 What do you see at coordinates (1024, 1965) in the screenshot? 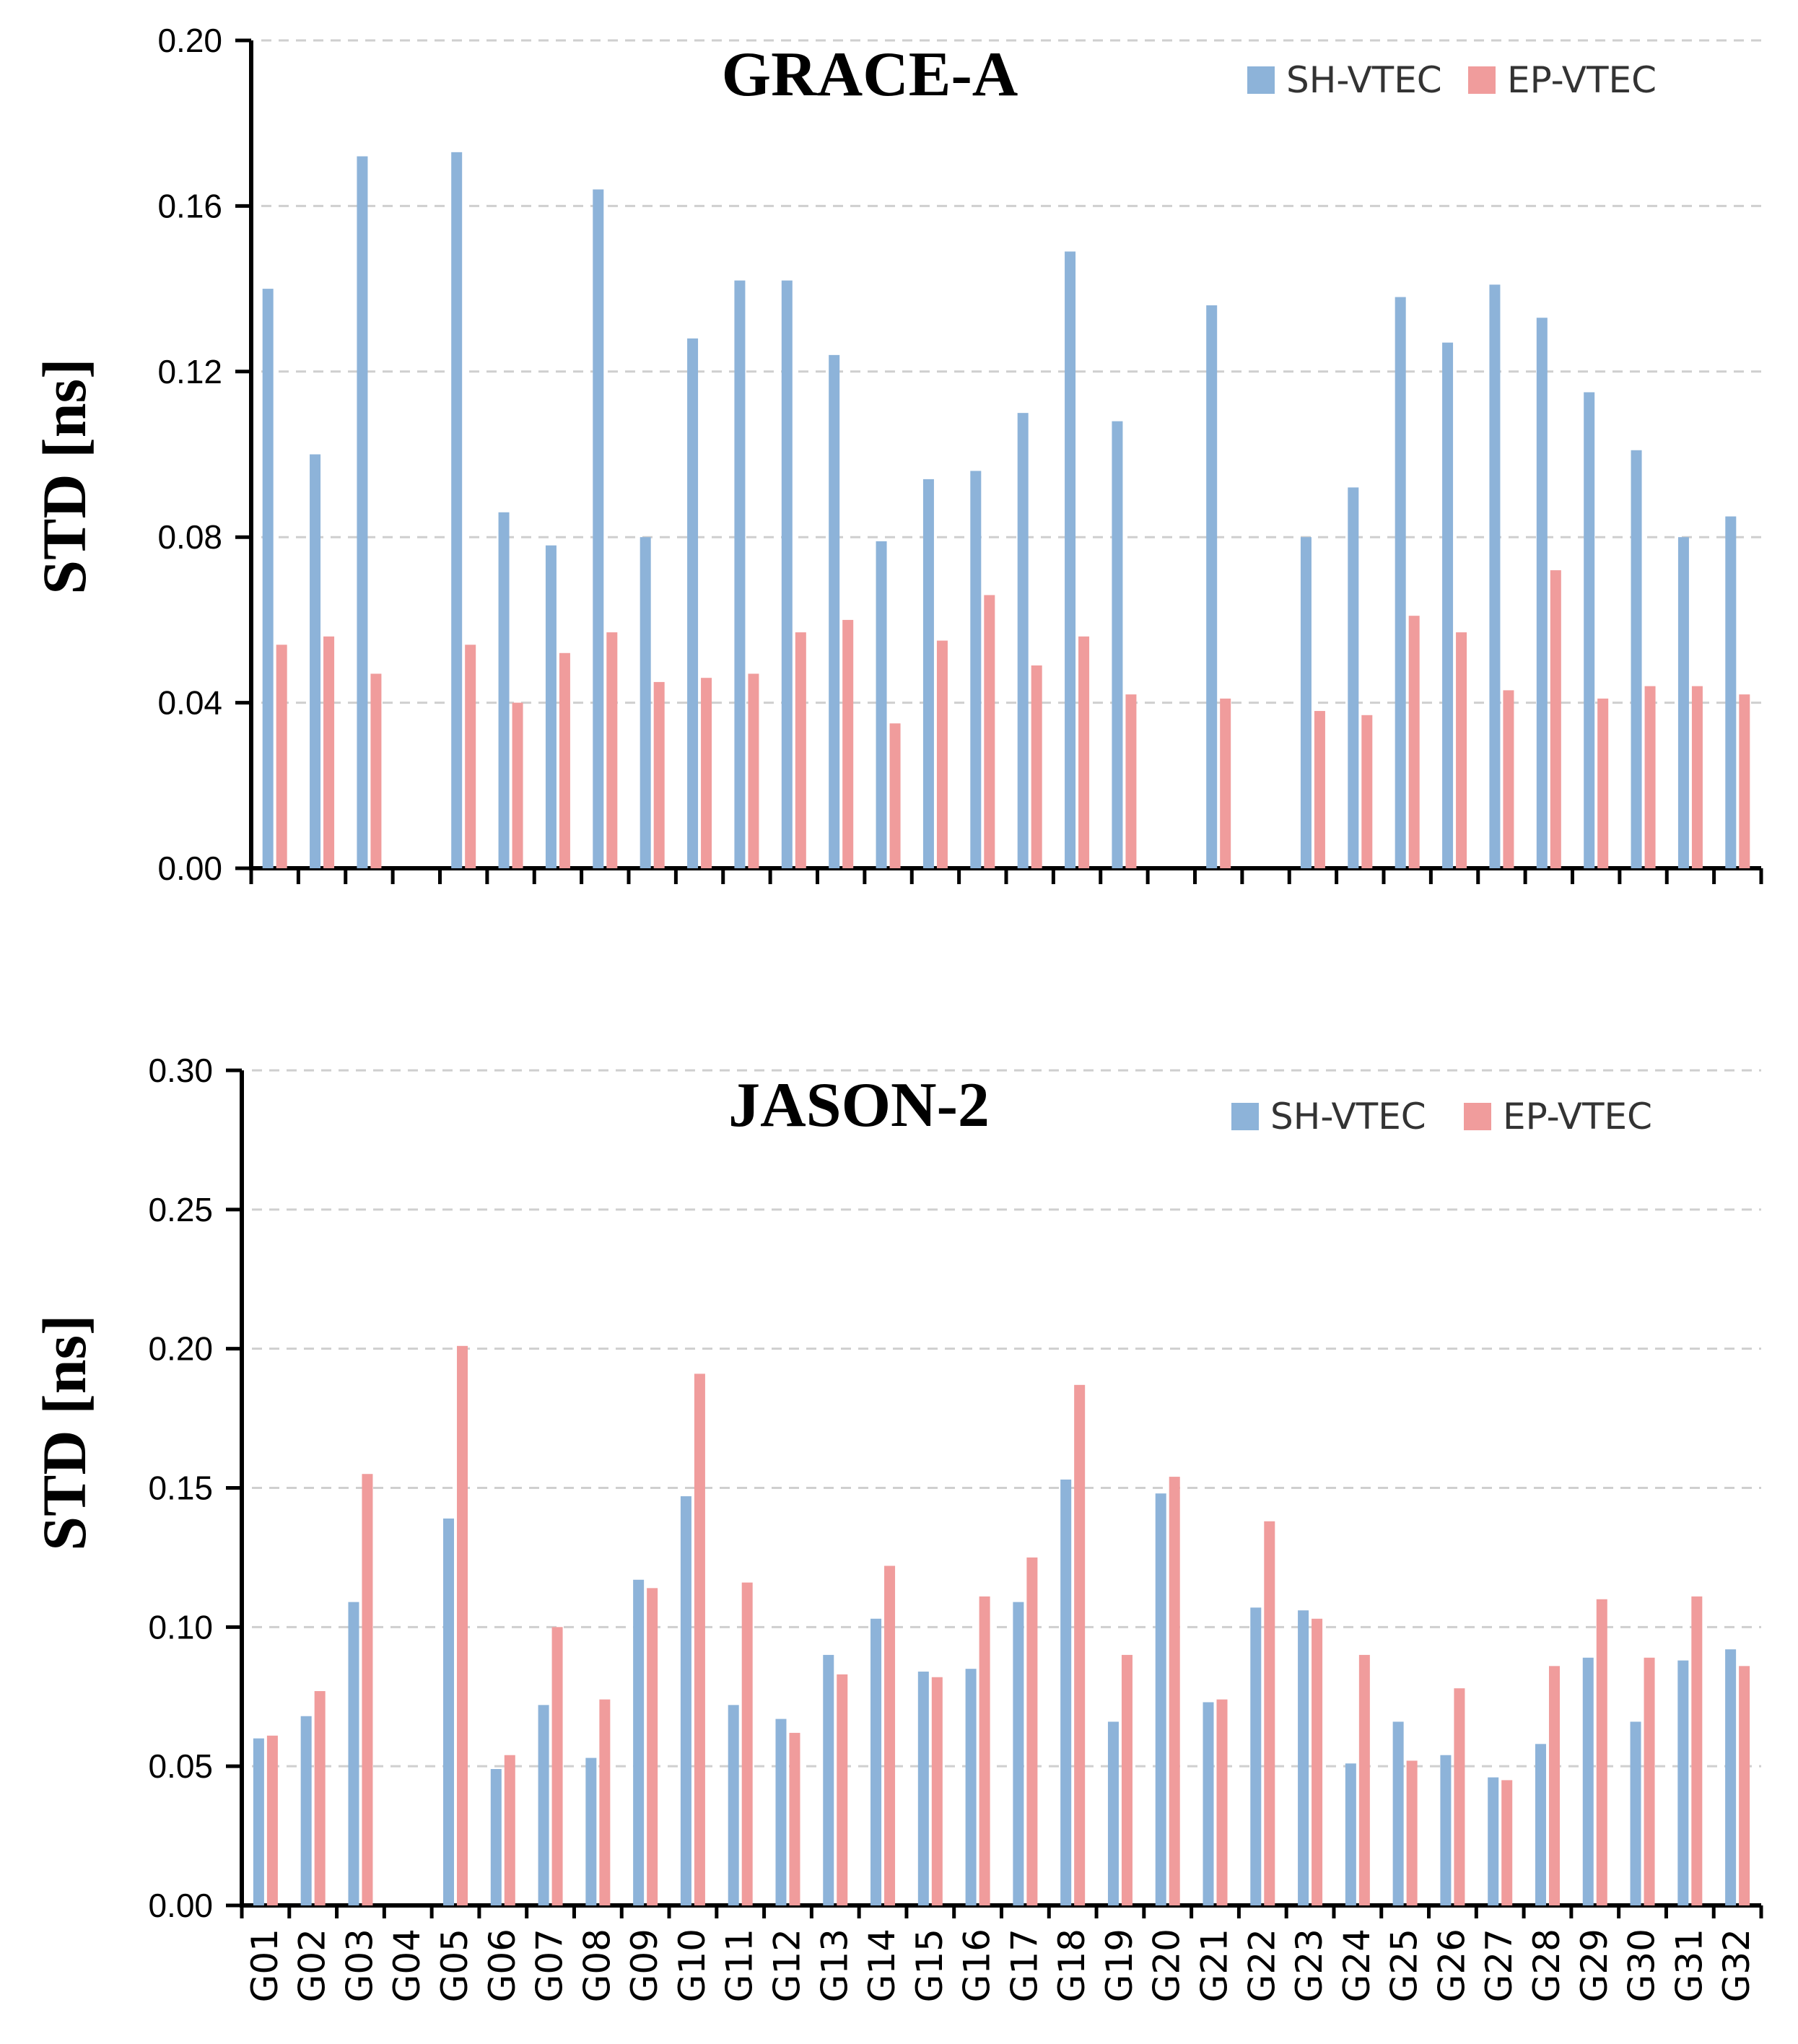
I see `x-tick-label: G17` at bounding box center [1024, 1965].